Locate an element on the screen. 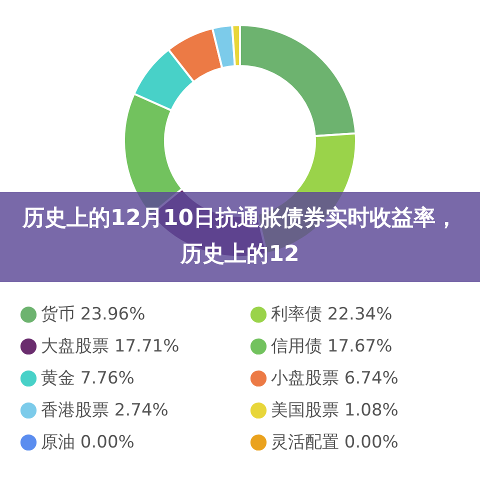  legend-label: 美国股票 1.08% is located at coordinates (334, 410).